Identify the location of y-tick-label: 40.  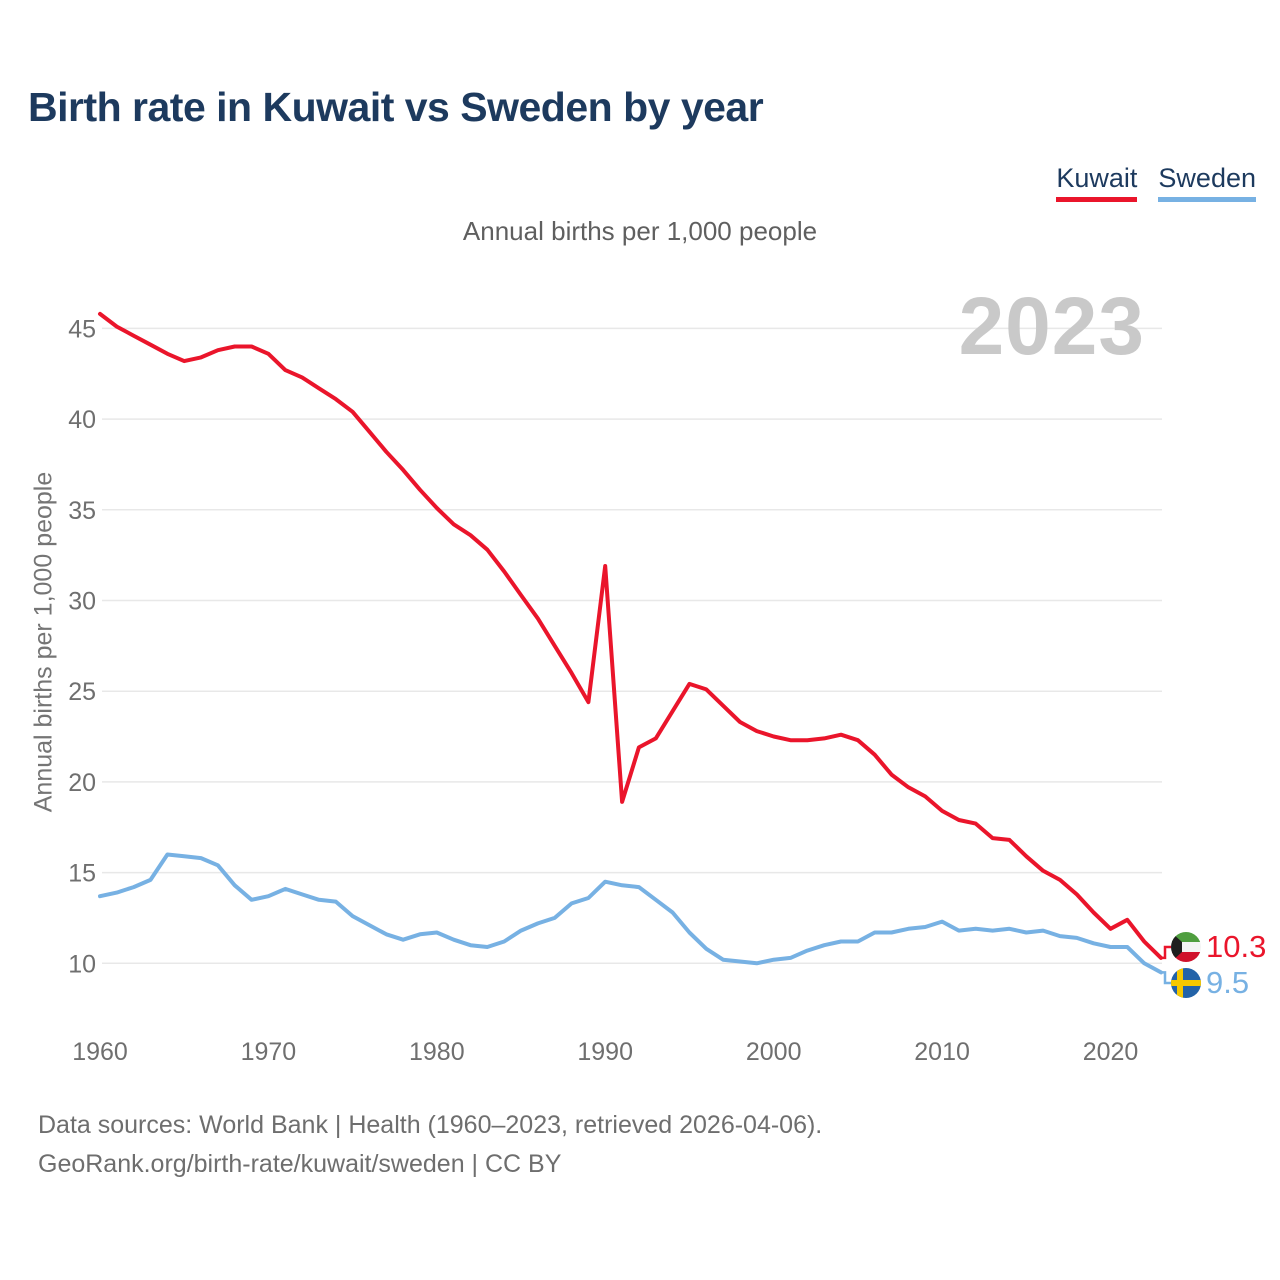
(82, 420).